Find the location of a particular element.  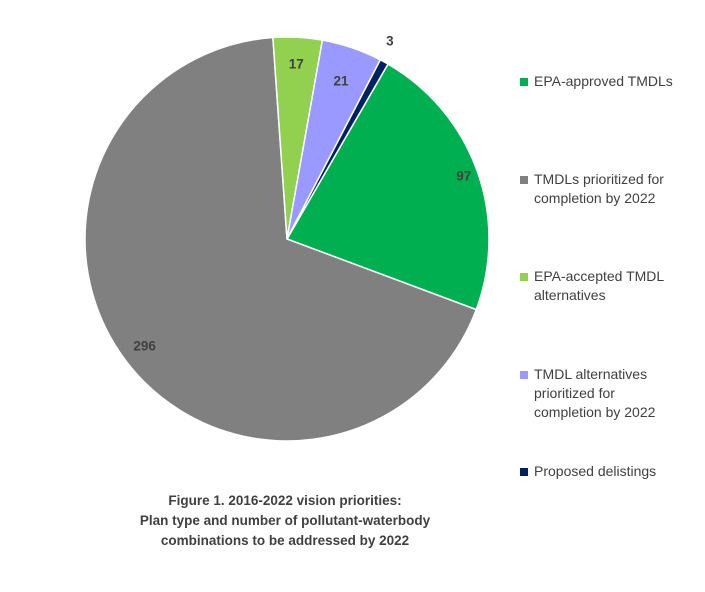

data-label-epa-accepted-alternatives: 17 is located at coordinates (296, 64).